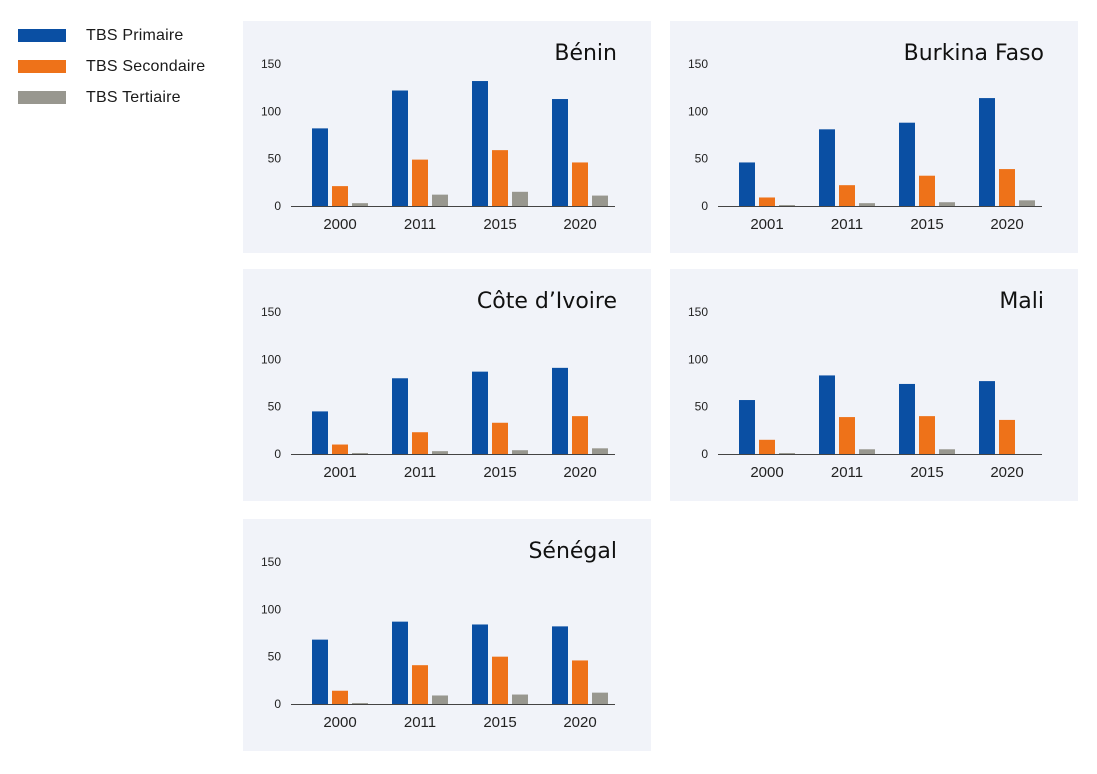 The image size is (1097, 774). Describe the element at coordinates (339, 472) in the screenshot. I see `x-tick-label: 2001` at that location.